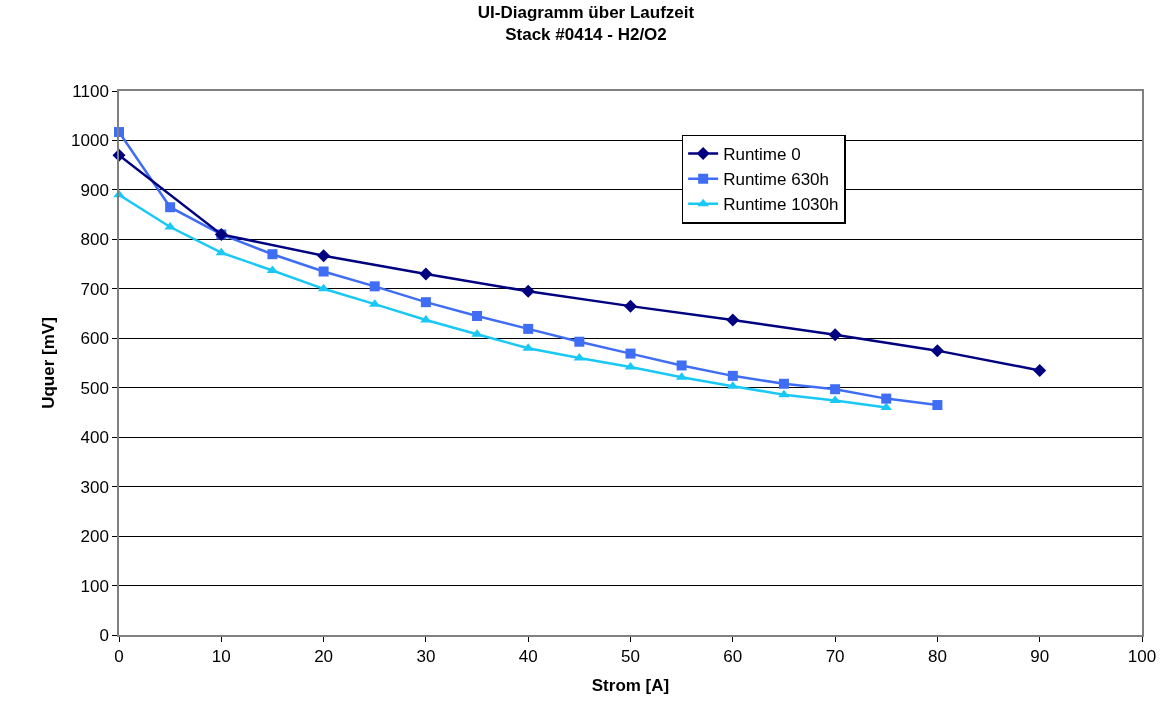 The width and height of the screenshot is (1172, 724). What do you see at coordinates (94, 339) in the screenshot?
I see `y-tick-label: 600` at bounding box center [94, 339].